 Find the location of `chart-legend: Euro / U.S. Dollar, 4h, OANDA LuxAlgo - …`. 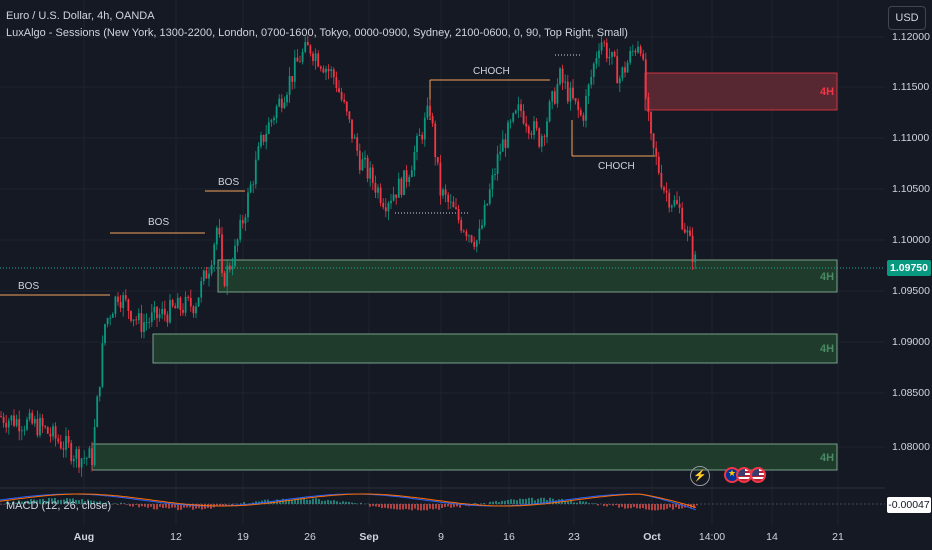

chart-legend: Euro / U.S. Dollar, 4h, OANDA LuxAlgo - … is located at coordinates (317, 25).